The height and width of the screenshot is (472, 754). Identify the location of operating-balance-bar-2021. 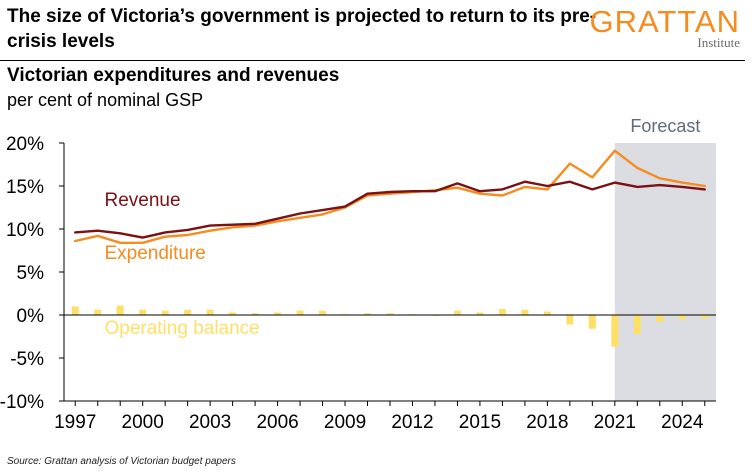
(615, 331).